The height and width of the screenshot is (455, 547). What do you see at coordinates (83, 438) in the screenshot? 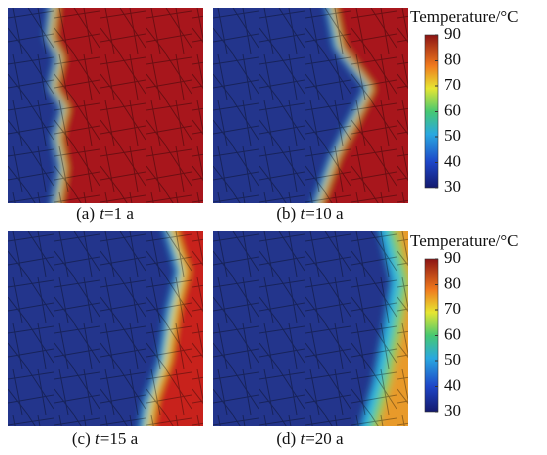
I see `caption-label: (c)` at bounding box center [83, 438].